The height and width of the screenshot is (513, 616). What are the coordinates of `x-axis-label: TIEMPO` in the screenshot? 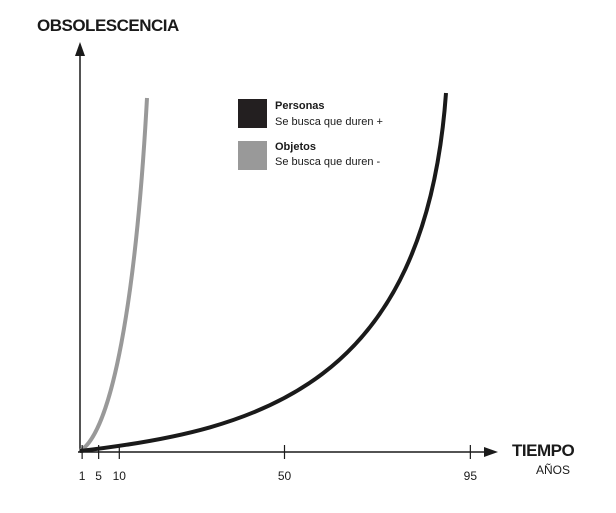 It's located at (543, 450).